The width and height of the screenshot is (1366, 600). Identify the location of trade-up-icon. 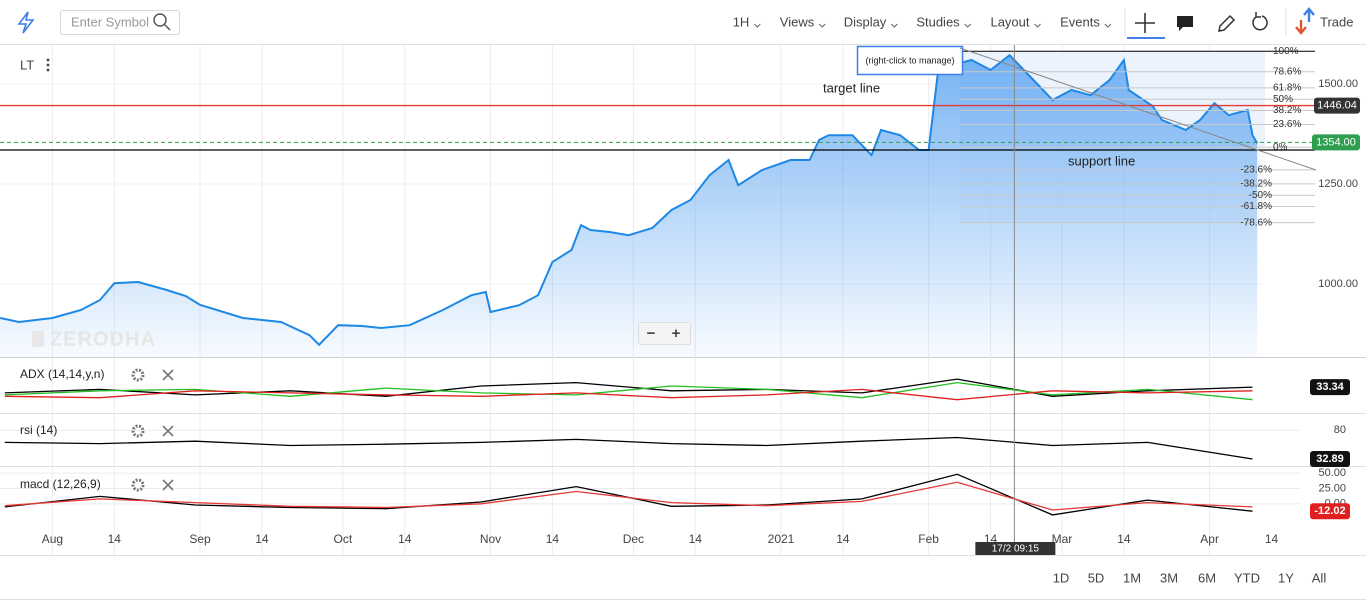
(1309, 14).